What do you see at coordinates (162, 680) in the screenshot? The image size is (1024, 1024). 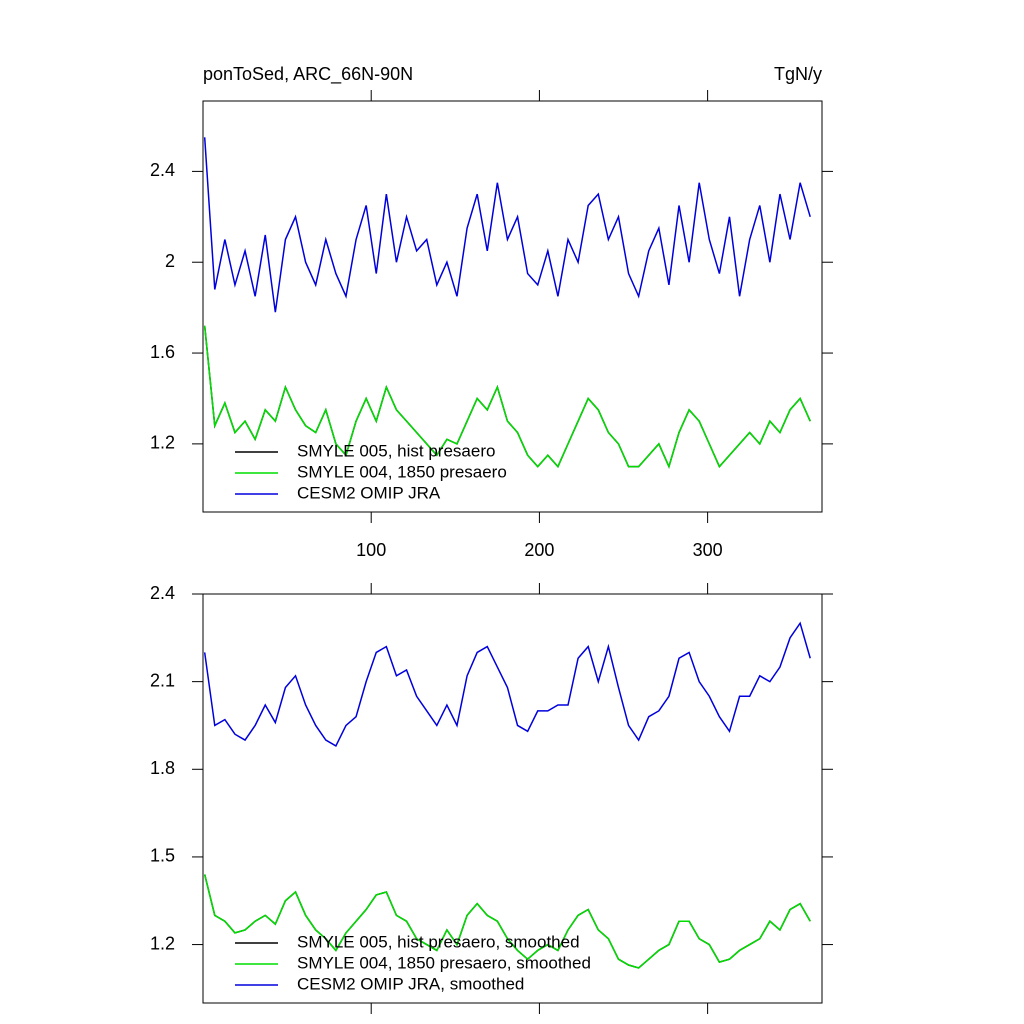 I see `y-tick-label: 2.1` at bounding box center [162, 680].